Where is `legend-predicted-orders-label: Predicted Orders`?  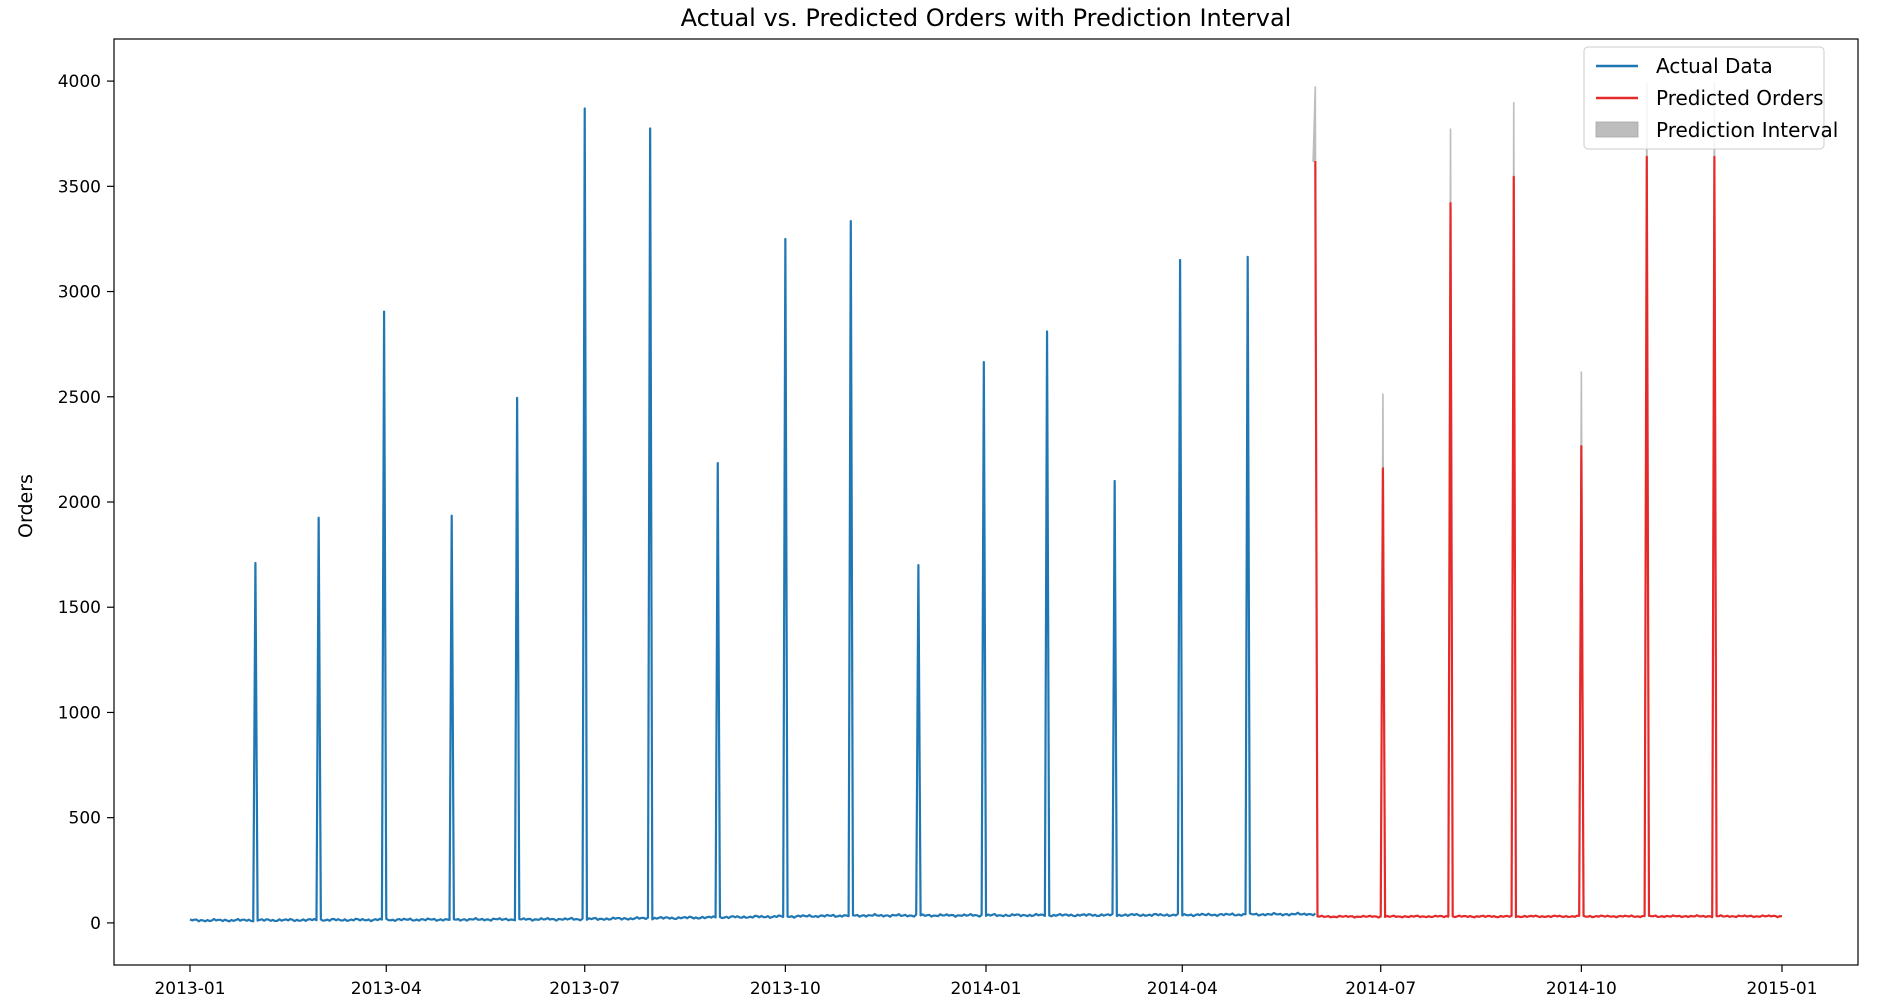 legend-predicted-orders-label: Predicted Orders is located at coordinates (1740, 98).